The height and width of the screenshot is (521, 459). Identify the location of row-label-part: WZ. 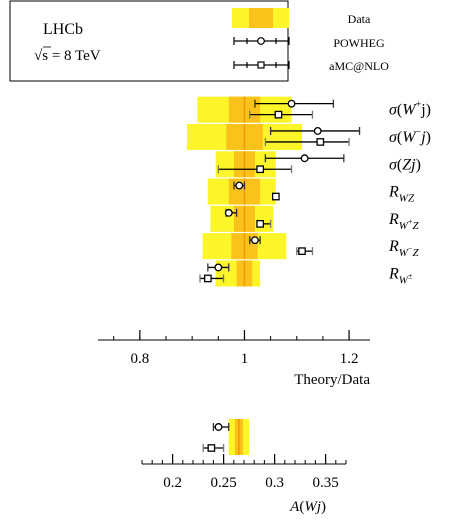
(407, 199).